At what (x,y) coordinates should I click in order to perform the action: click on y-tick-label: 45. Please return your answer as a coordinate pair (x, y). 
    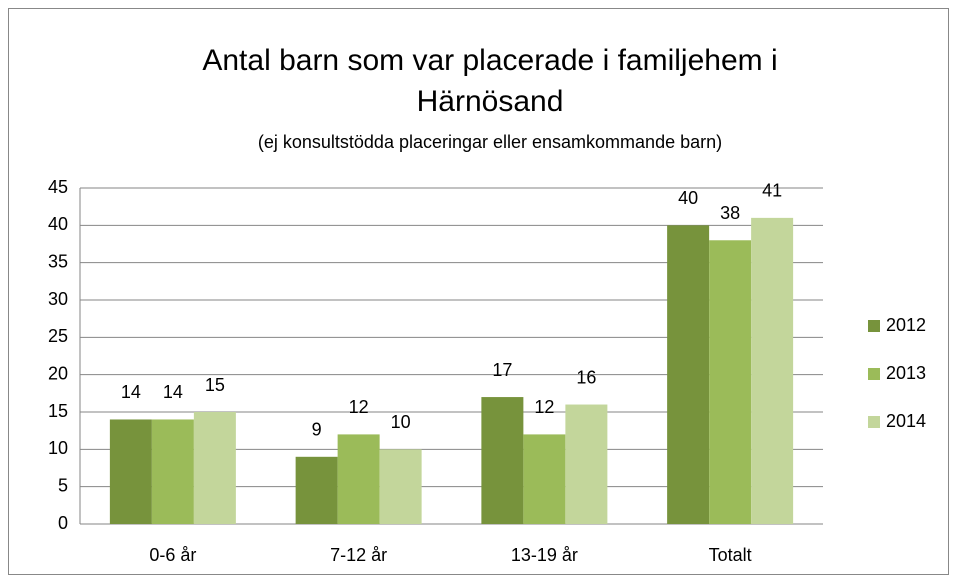
    Looking at the image, I should click on (58, 187).